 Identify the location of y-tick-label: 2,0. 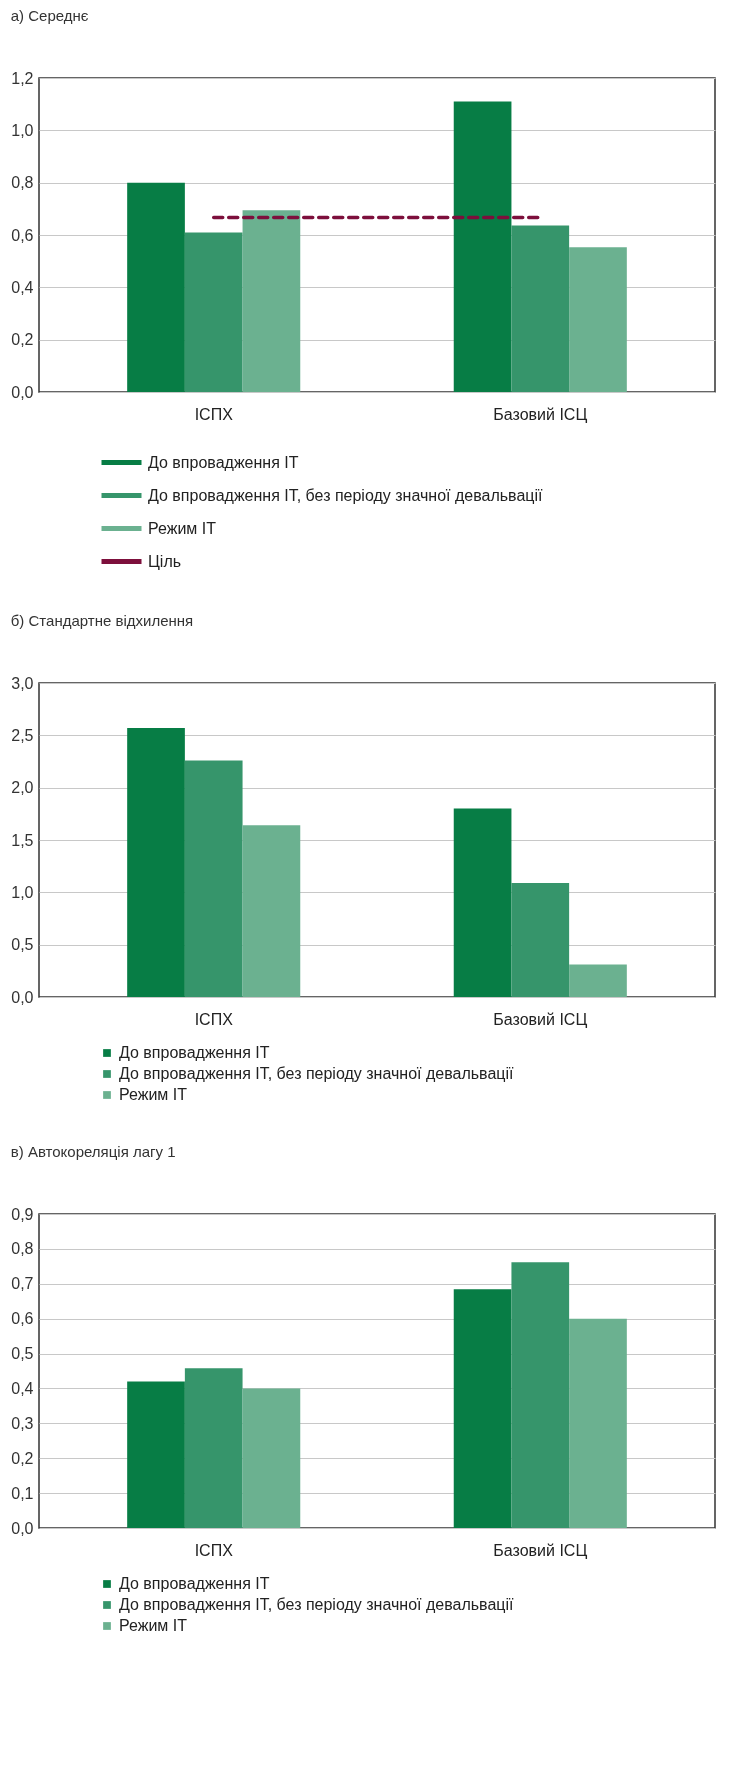
(22, 788).